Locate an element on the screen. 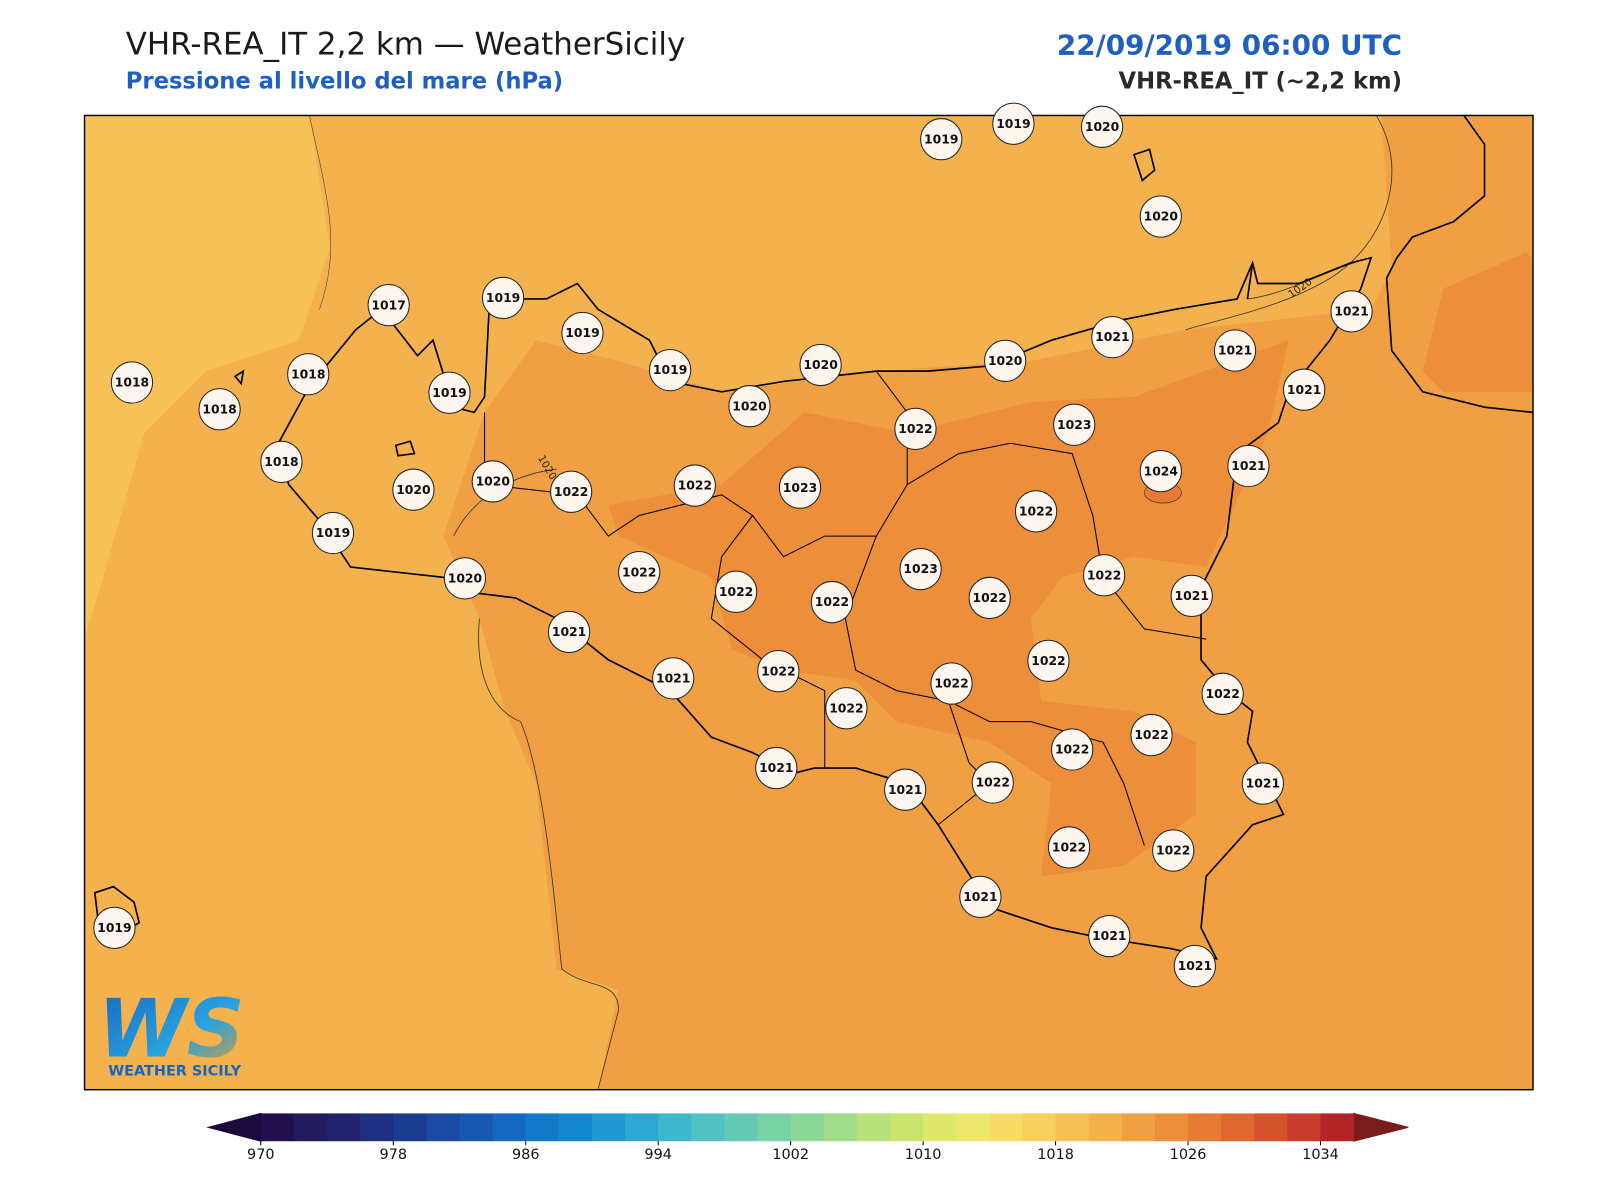 This screenshot has height=1200, width=1600. station: 1018 is located at coordinates (219, 409).